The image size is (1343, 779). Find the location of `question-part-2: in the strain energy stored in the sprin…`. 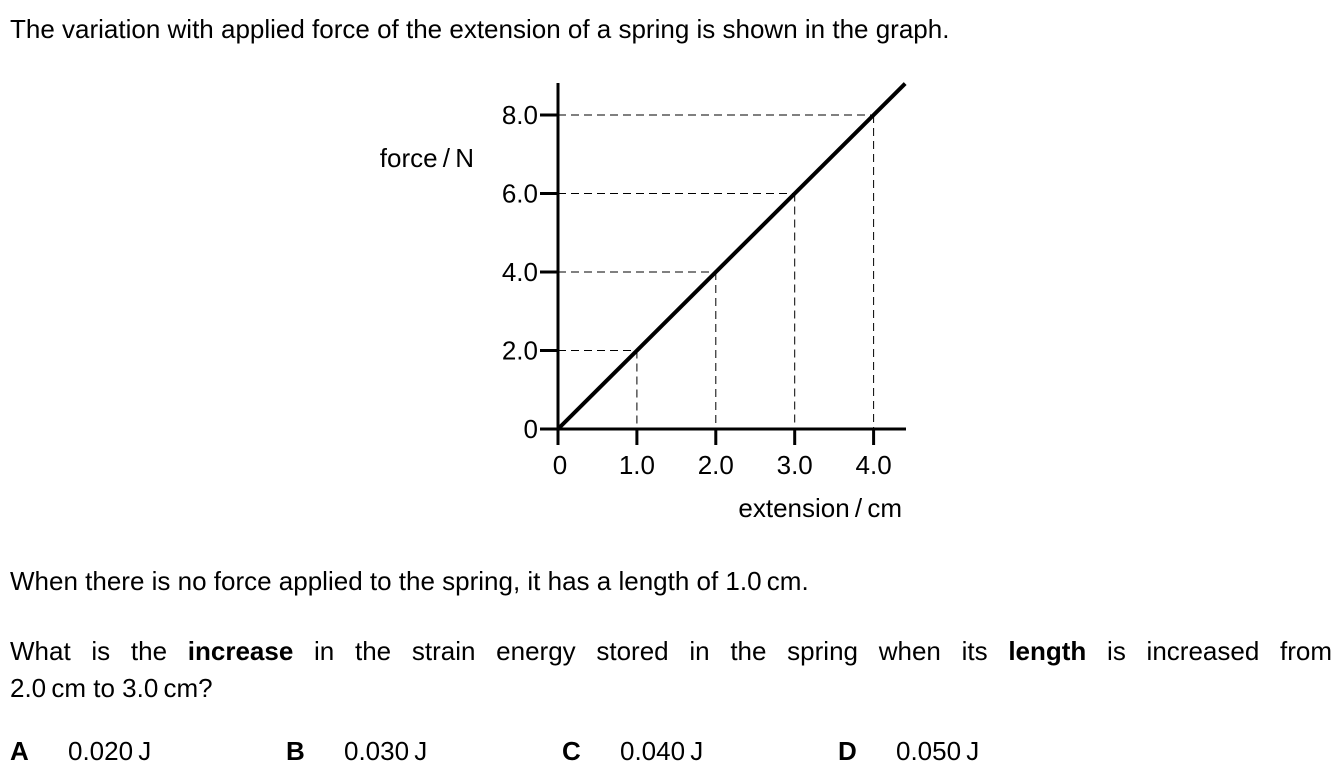

question-part-2: in the strain energy stored in the sprin… is located at coordinates (651, 651).